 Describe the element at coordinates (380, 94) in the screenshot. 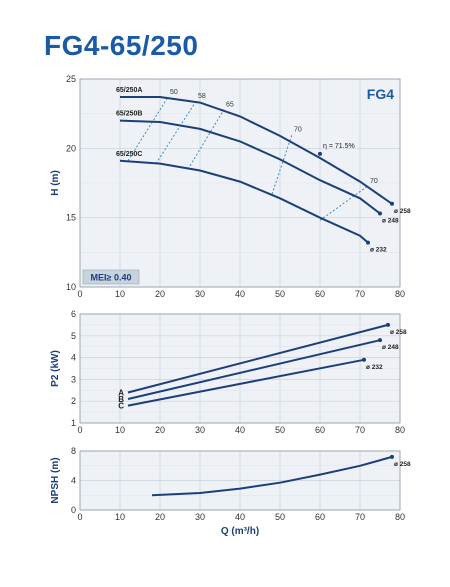

I see `panel-label: FG4` at that location.